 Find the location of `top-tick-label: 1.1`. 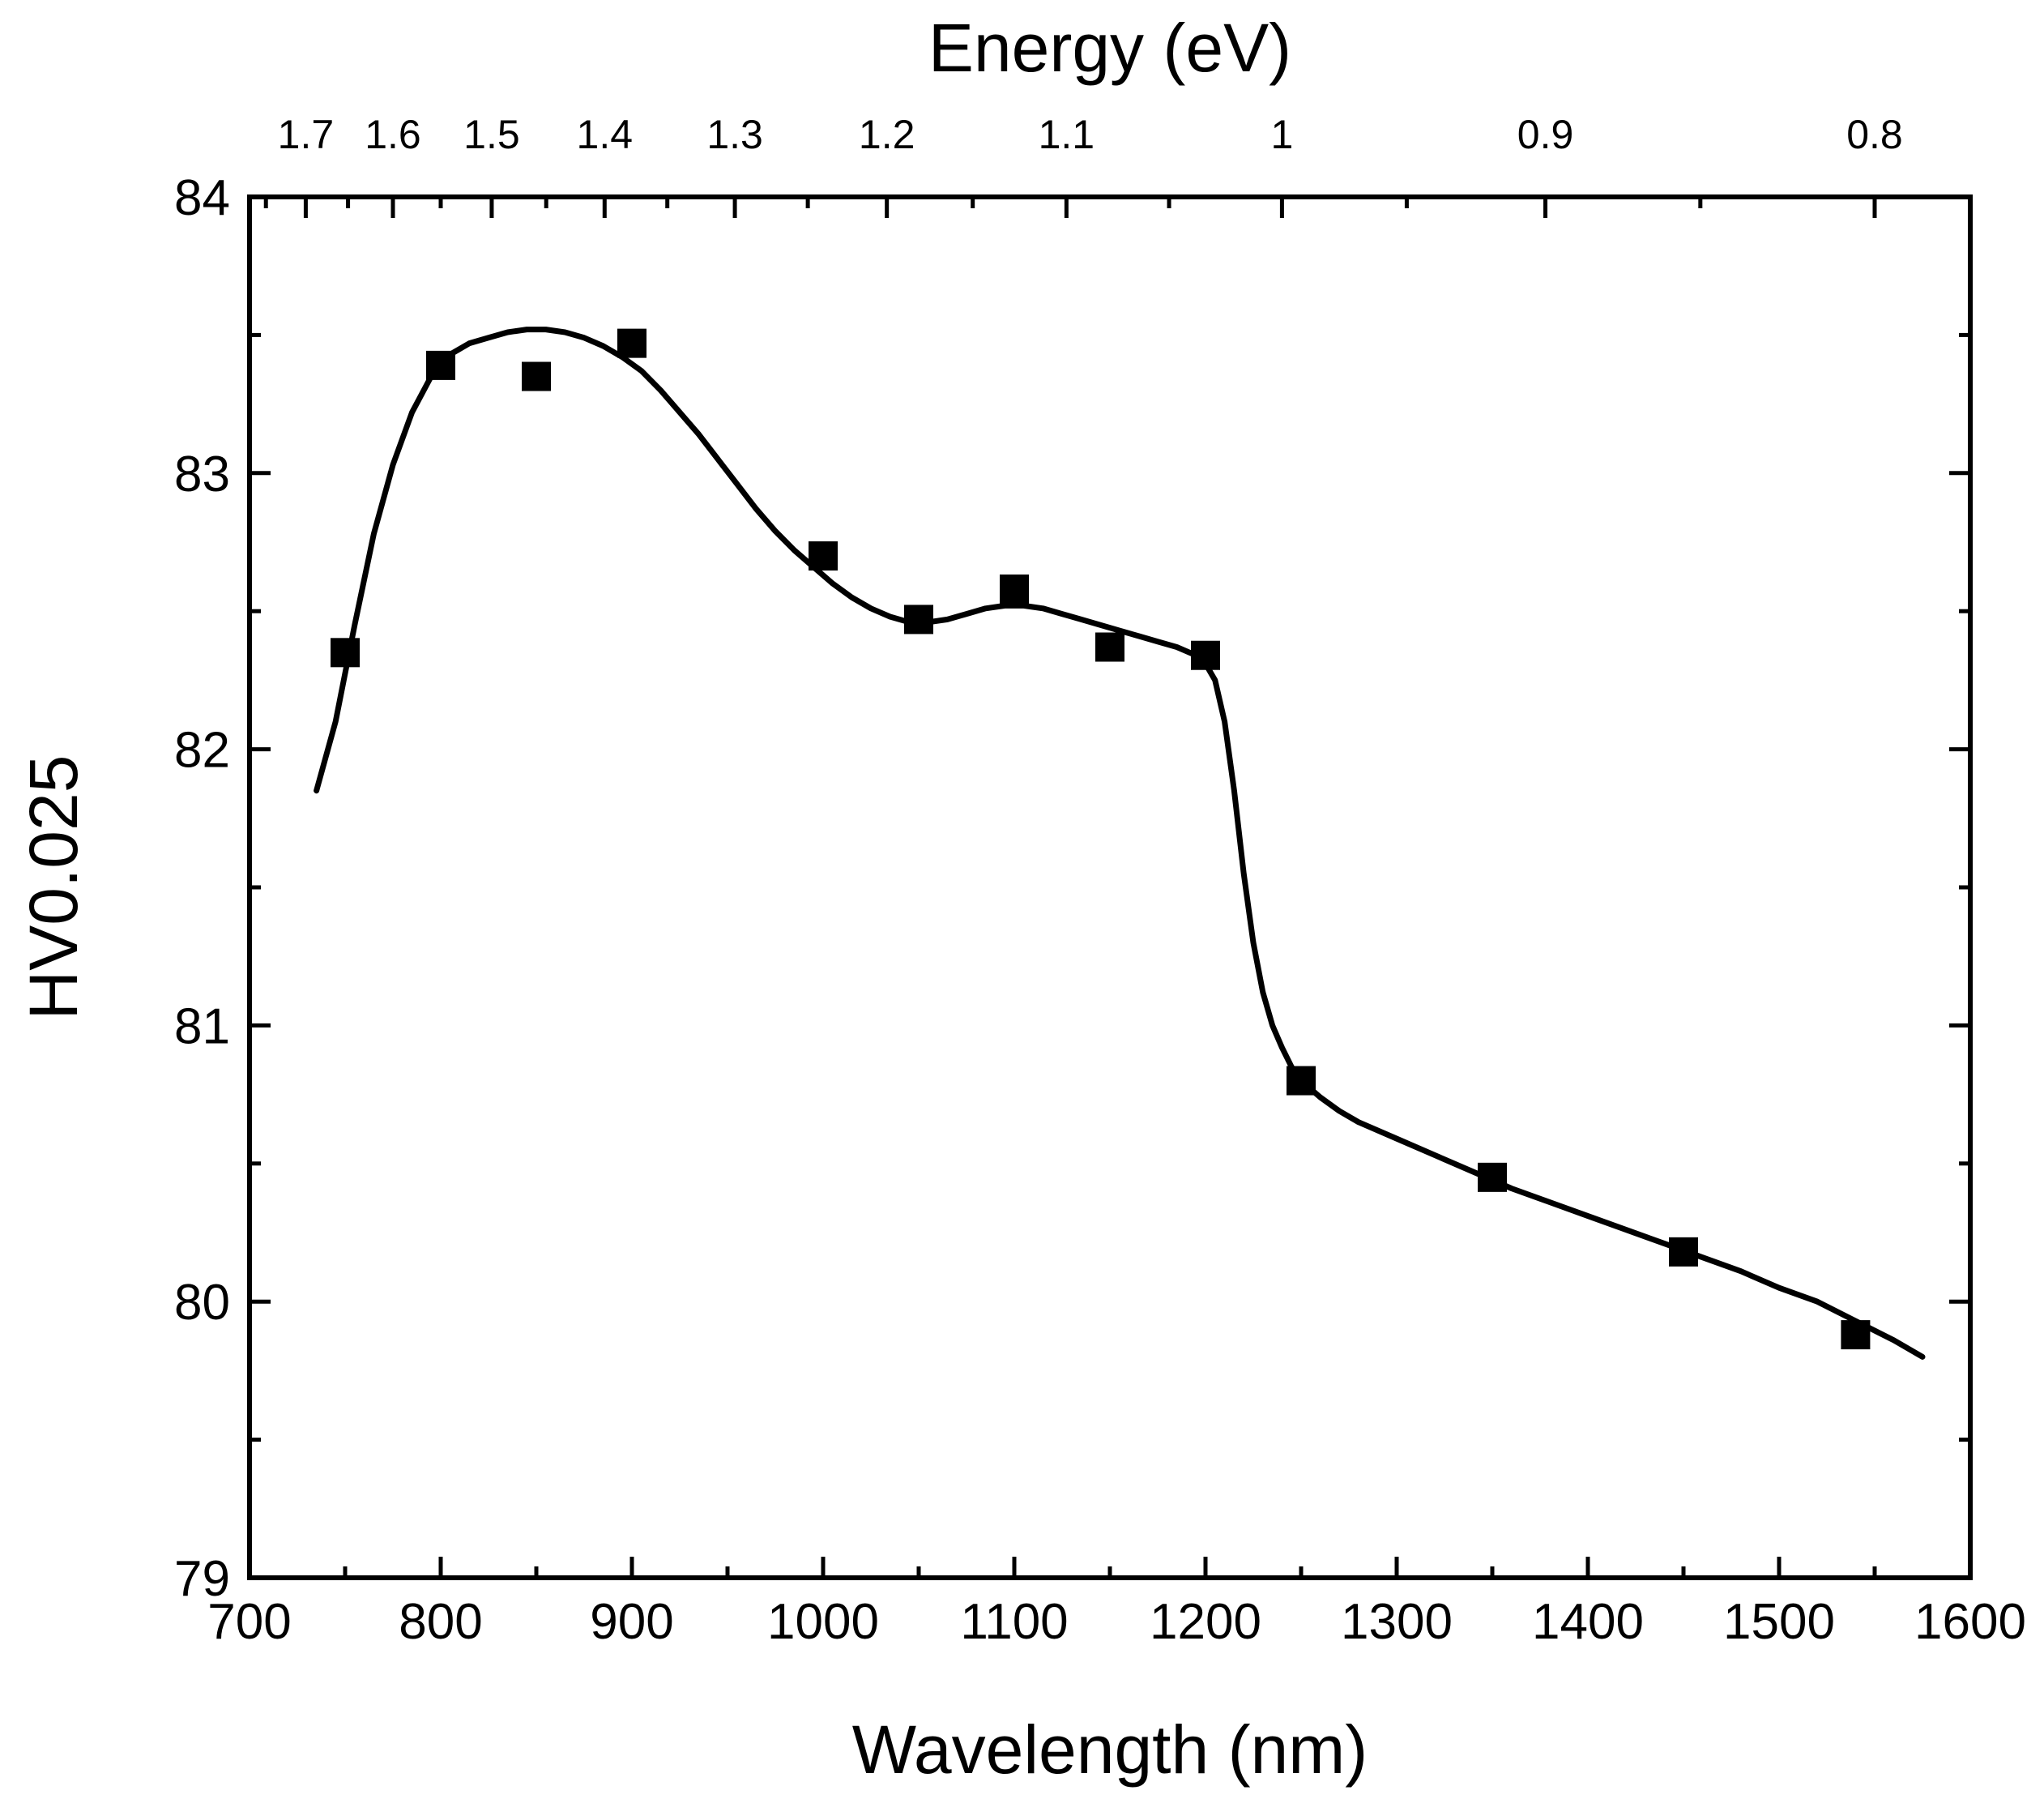

top-tick-label: 1.1 is located at coordinates (1067, 135).